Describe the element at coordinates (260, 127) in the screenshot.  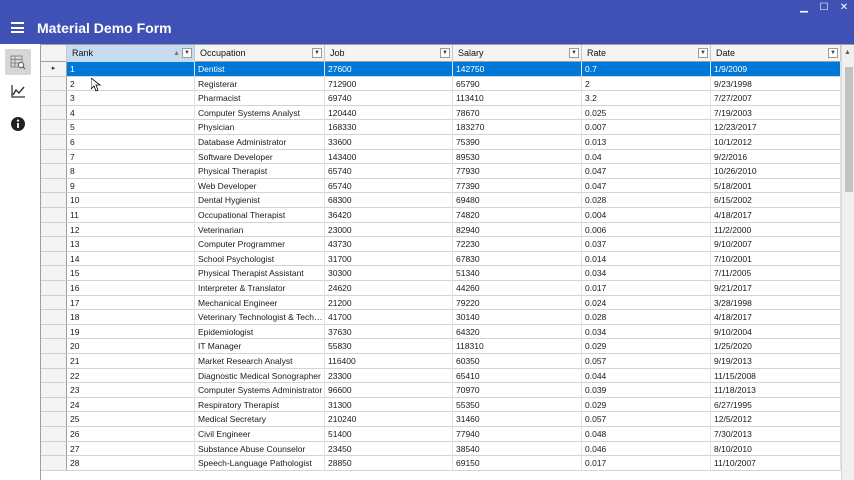
I see `cell-occupation: Physician` at that location.